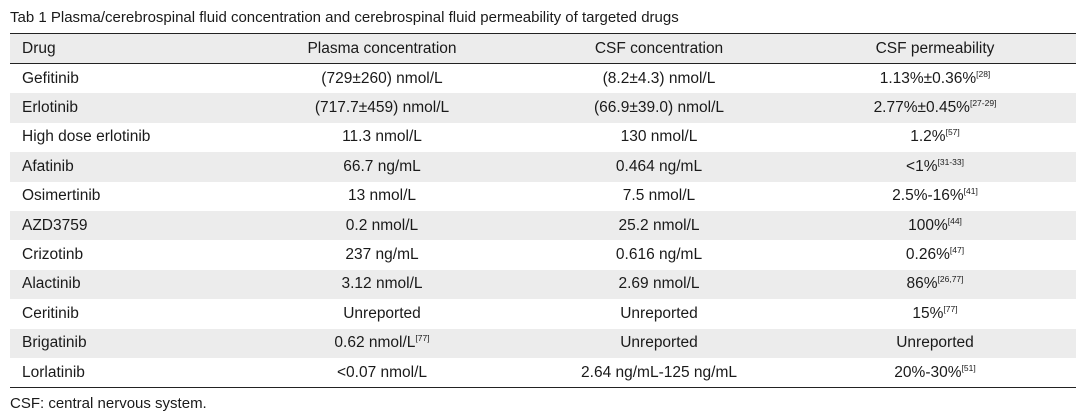  I want to click on cell-permeability-text: <1%, so click(922, 166).